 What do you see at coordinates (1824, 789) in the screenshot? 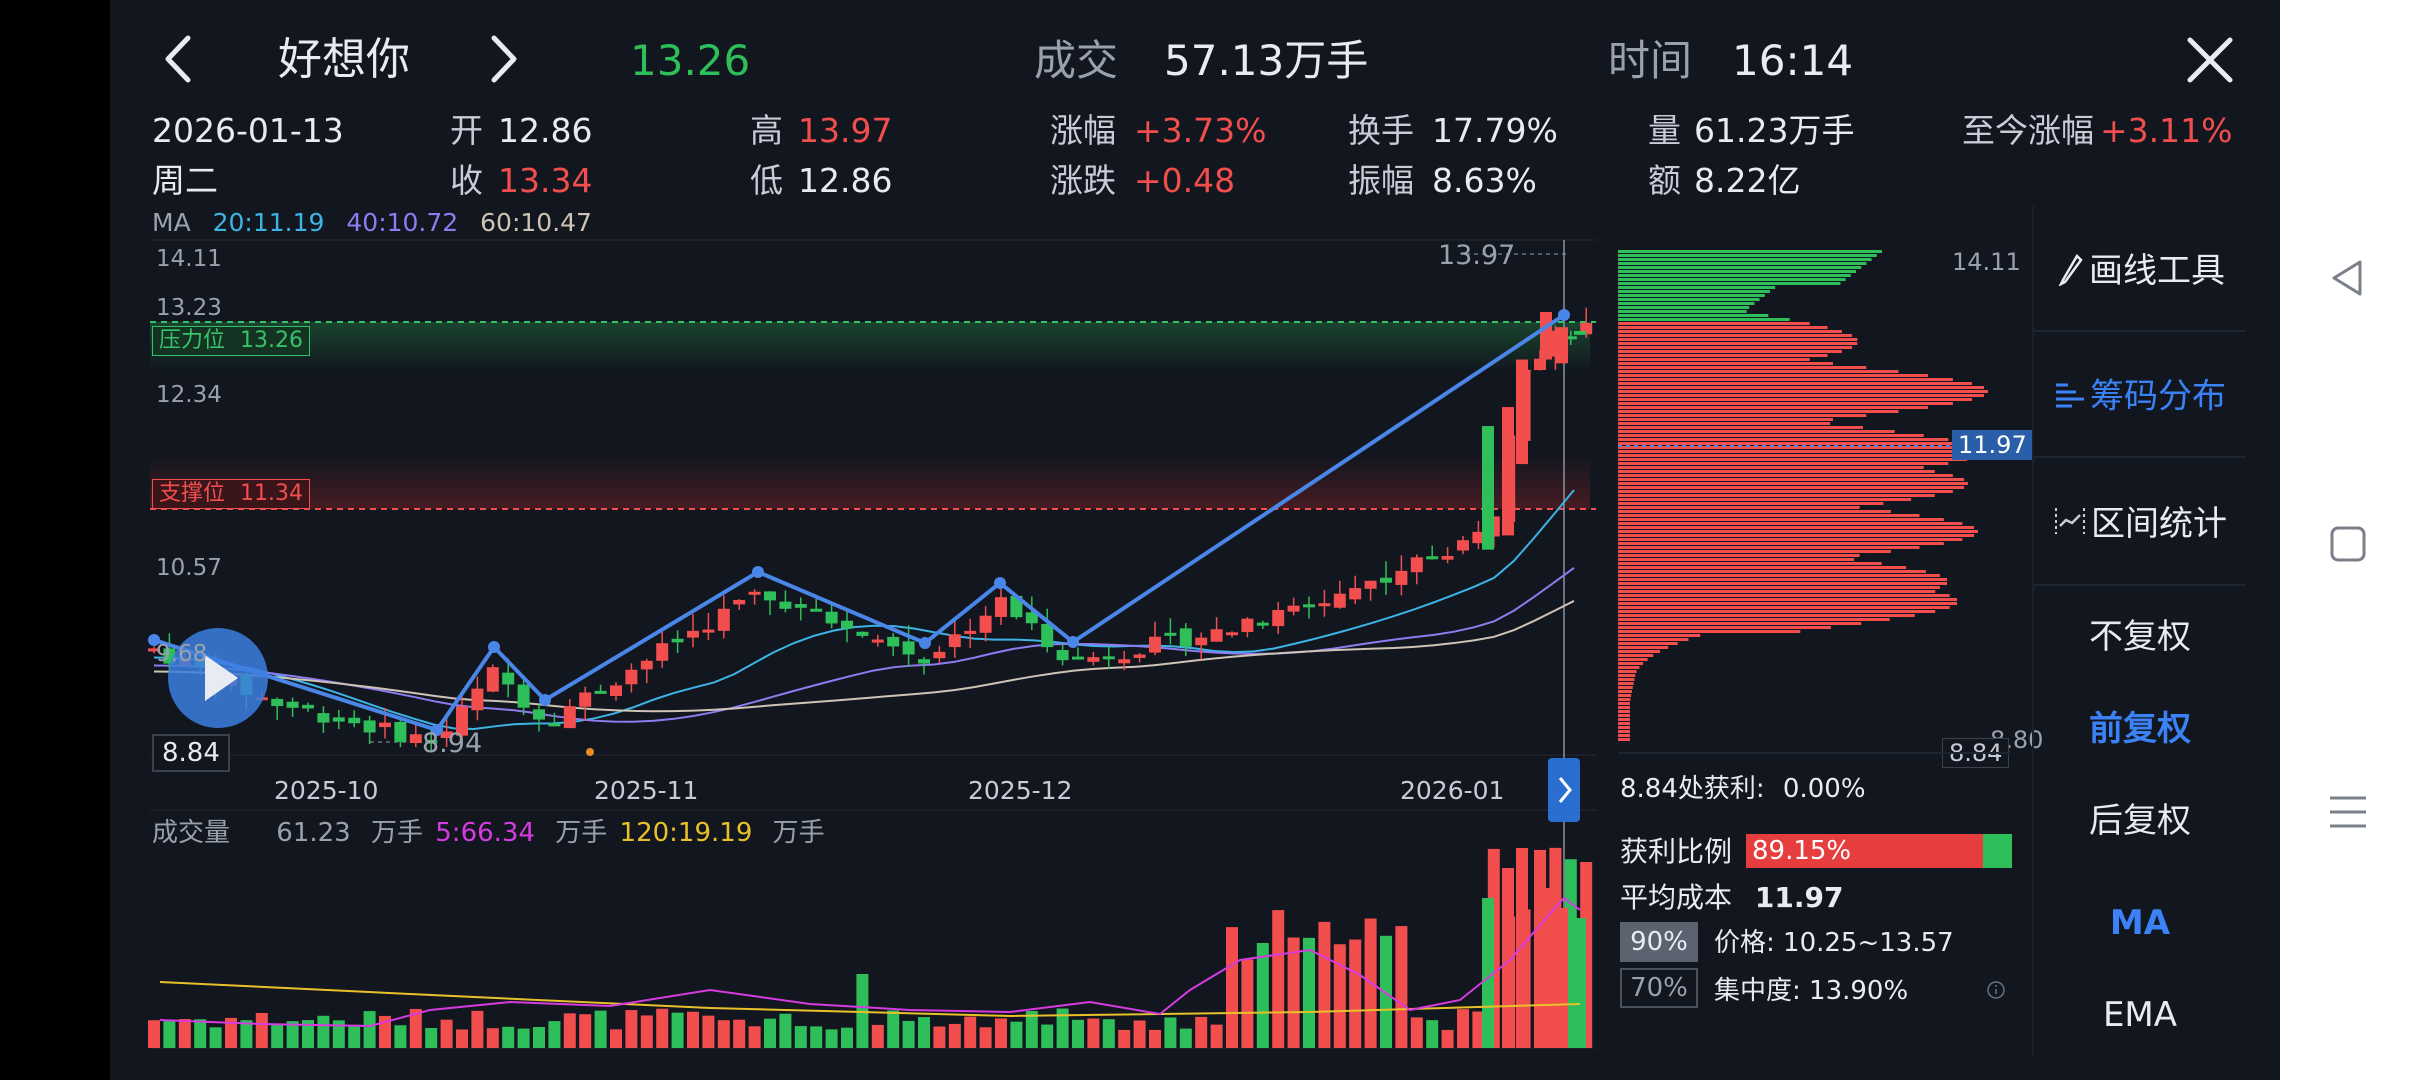
I see `profit-at-value: 0.00%` at bounding box center [1824, 789].